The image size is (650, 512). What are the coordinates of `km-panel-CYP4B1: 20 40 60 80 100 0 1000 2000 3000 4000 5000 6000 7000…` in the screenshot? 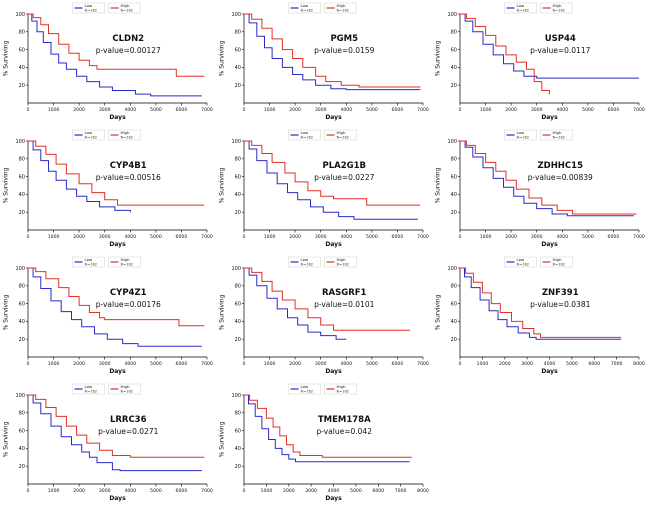 It's located at (108, 191).